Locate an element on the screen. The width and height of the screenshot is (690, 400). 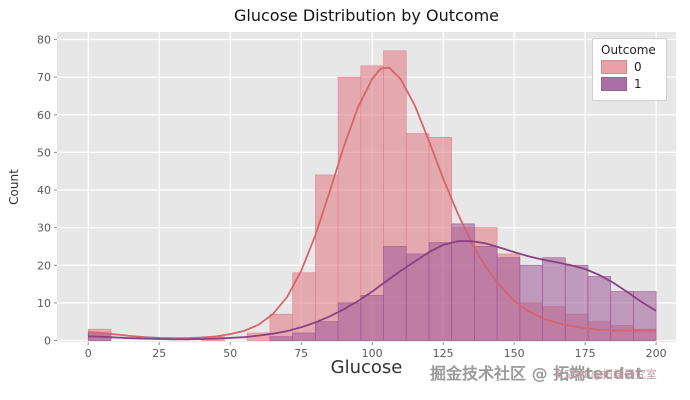
x-tick-label: 75 is located at coordinates (301, 353).